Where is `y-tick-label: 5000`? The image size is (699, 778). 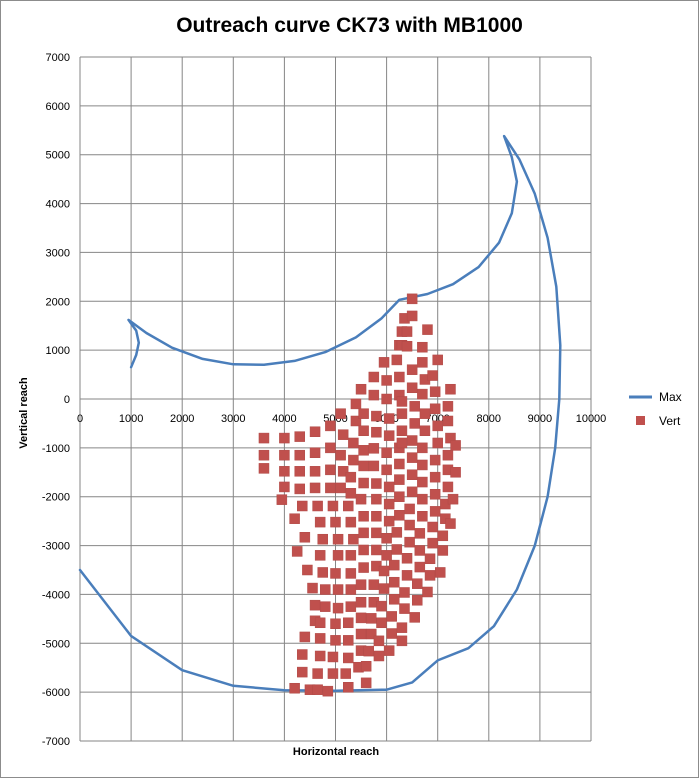
y-tick-label: 5000 is located at coordinates (58, 156).